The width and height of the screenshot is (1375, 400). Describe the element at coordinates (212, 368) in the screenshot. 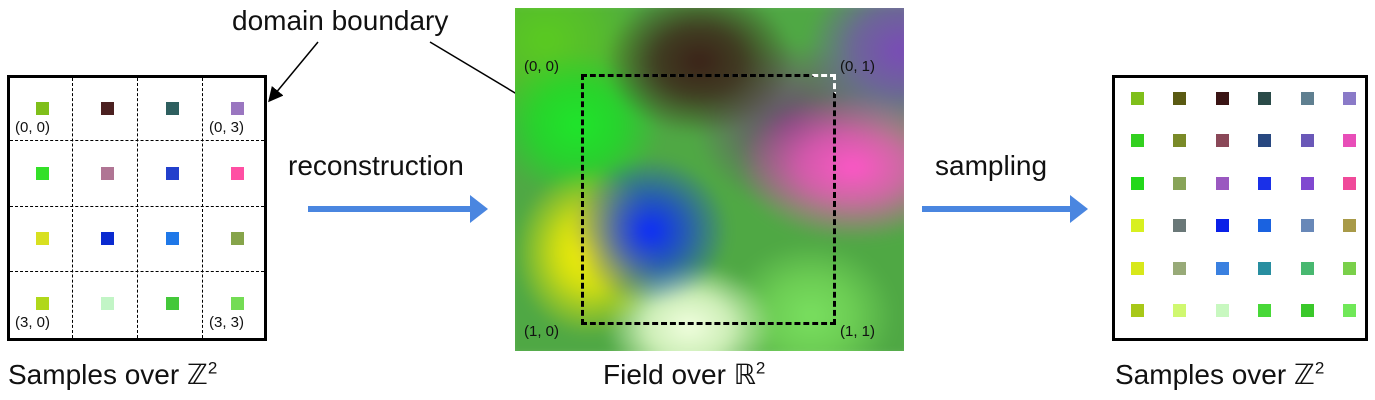

I see `left-caption-exponent: 2` at that location.